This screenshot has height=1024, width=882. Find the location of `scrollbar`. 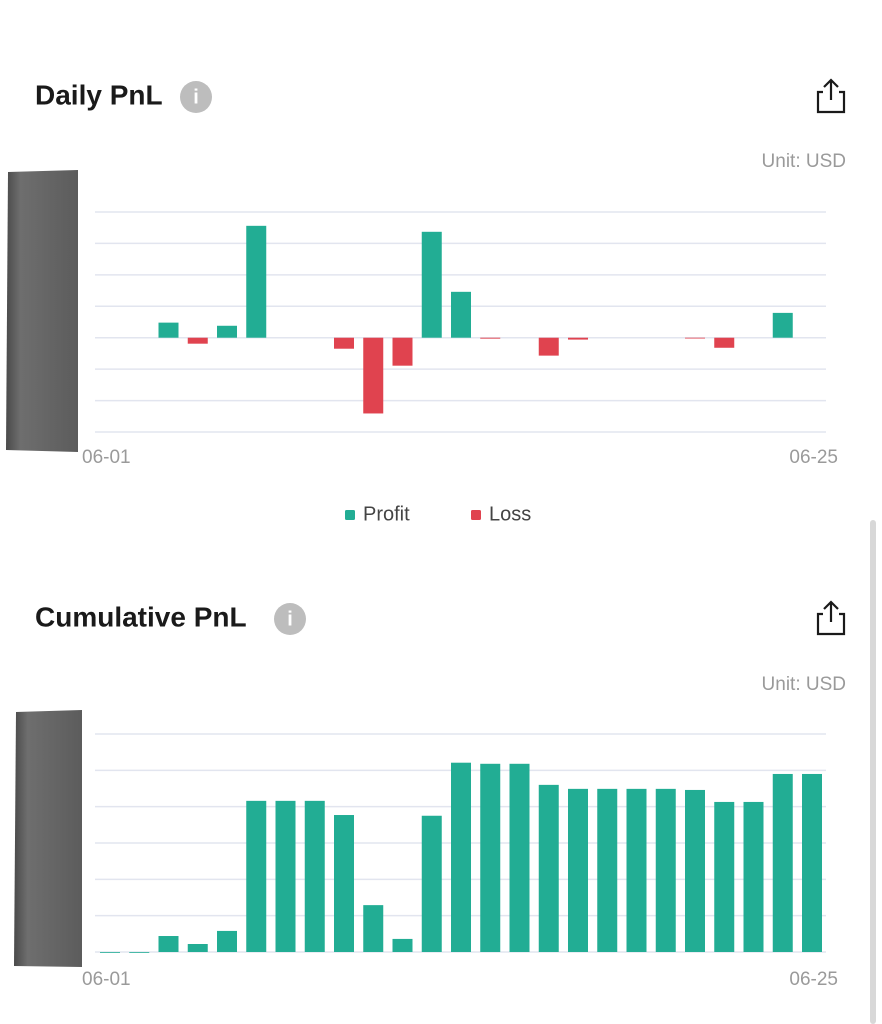

scrollbar is located at coordinates (873, 772).